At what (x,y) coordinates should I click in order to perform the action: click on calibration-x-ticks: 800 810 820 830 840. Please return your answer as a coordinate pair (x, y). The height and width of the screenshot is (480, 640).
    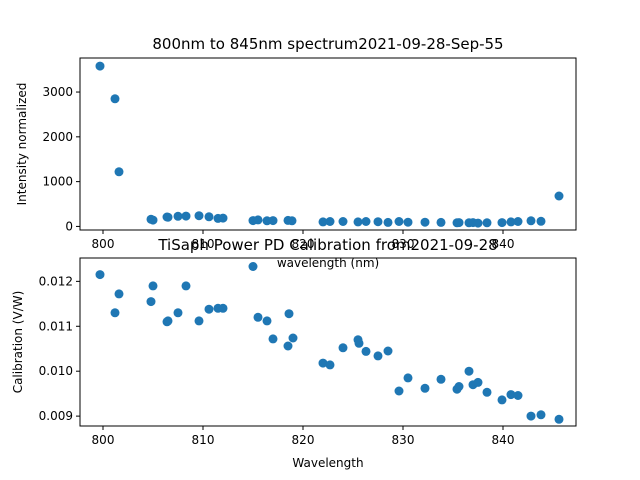
    Looking at the image, I should click on (303, 436).